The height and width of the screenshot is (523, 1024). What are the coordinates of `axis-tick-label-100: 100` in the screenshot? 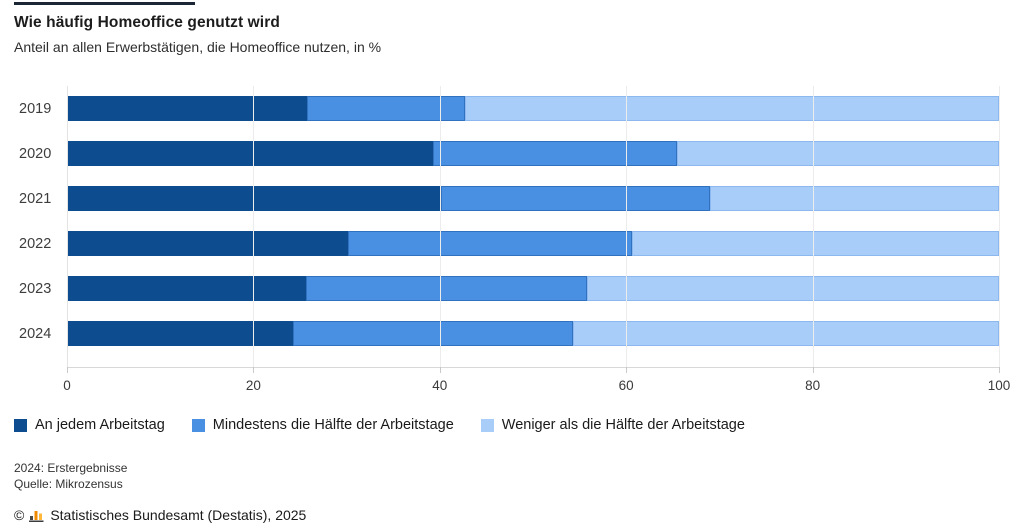 It's located at (999, 385).